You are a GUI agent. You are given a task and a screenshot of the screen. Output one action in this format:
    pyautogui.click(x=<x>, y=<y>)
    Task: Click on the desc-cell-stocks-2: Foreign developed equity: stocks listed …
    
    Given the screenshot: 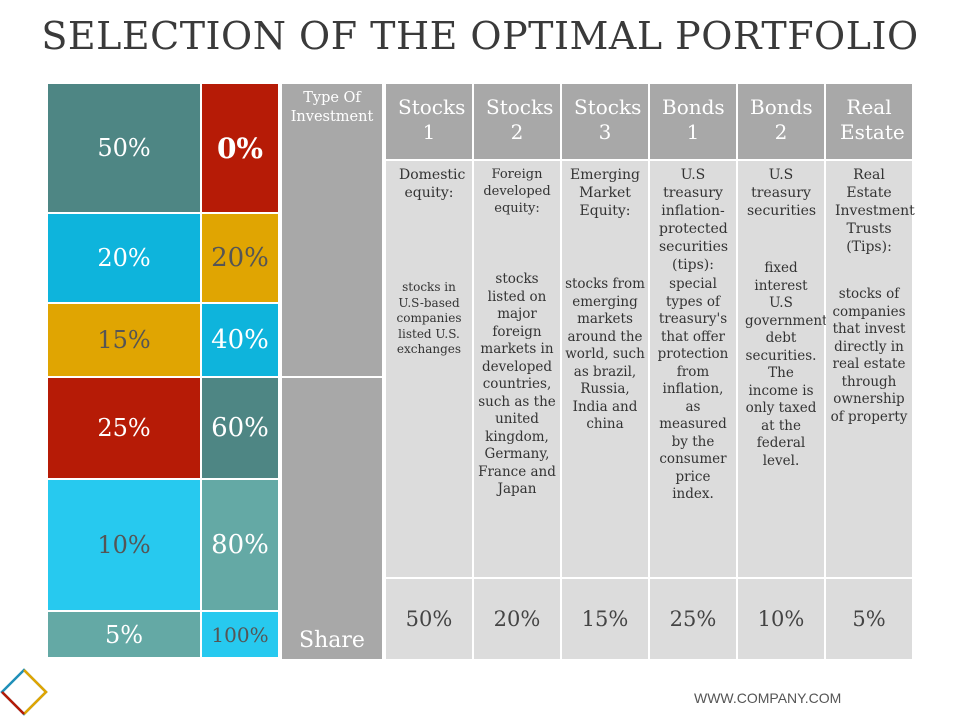 What is the action you would take?
    pyautogui.click(x=518, y=370)
    